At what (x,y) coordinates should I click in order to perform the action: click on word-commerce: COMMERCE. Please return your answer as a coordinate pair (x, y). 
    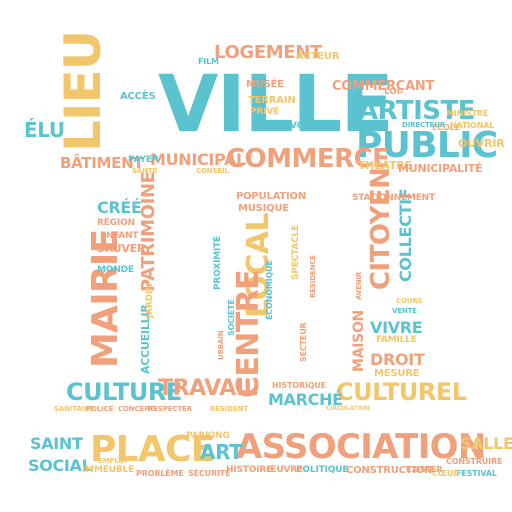
    Looking at the image, I should click on (308, 159).